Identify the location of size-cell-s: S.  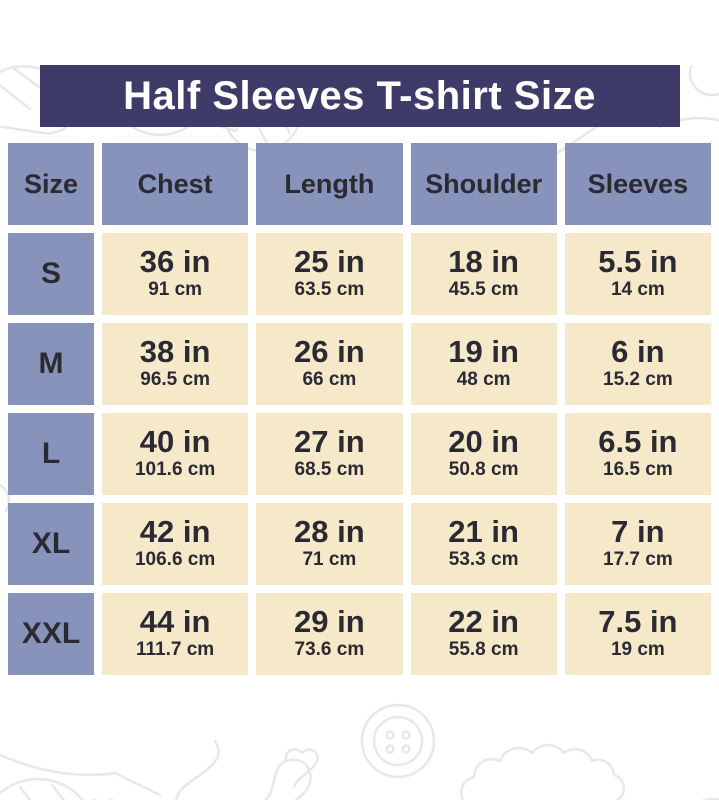
(51, 274).